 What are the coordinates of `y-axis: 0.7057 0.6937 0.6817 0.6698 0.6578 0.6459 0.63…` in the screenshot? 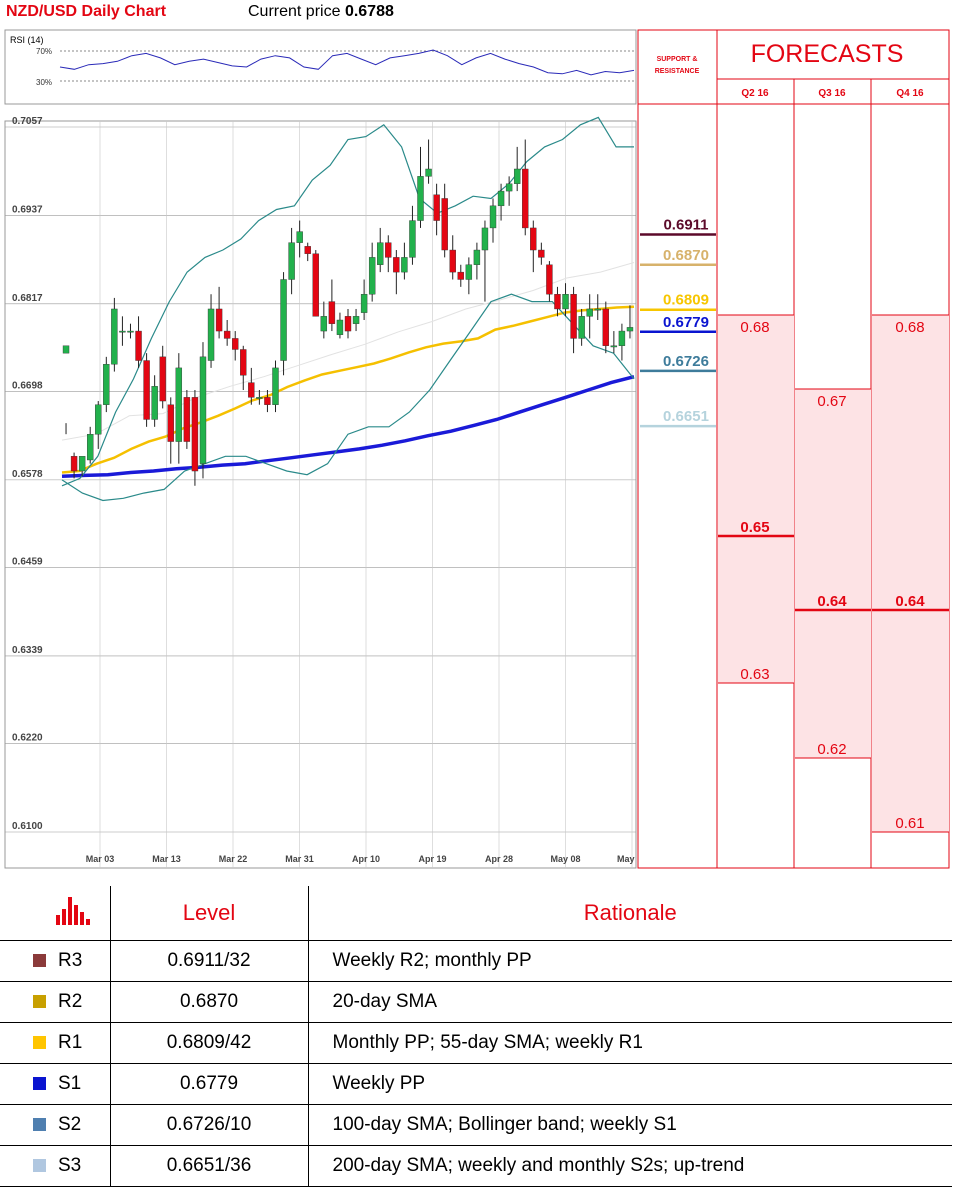 It's located at (27, 474).